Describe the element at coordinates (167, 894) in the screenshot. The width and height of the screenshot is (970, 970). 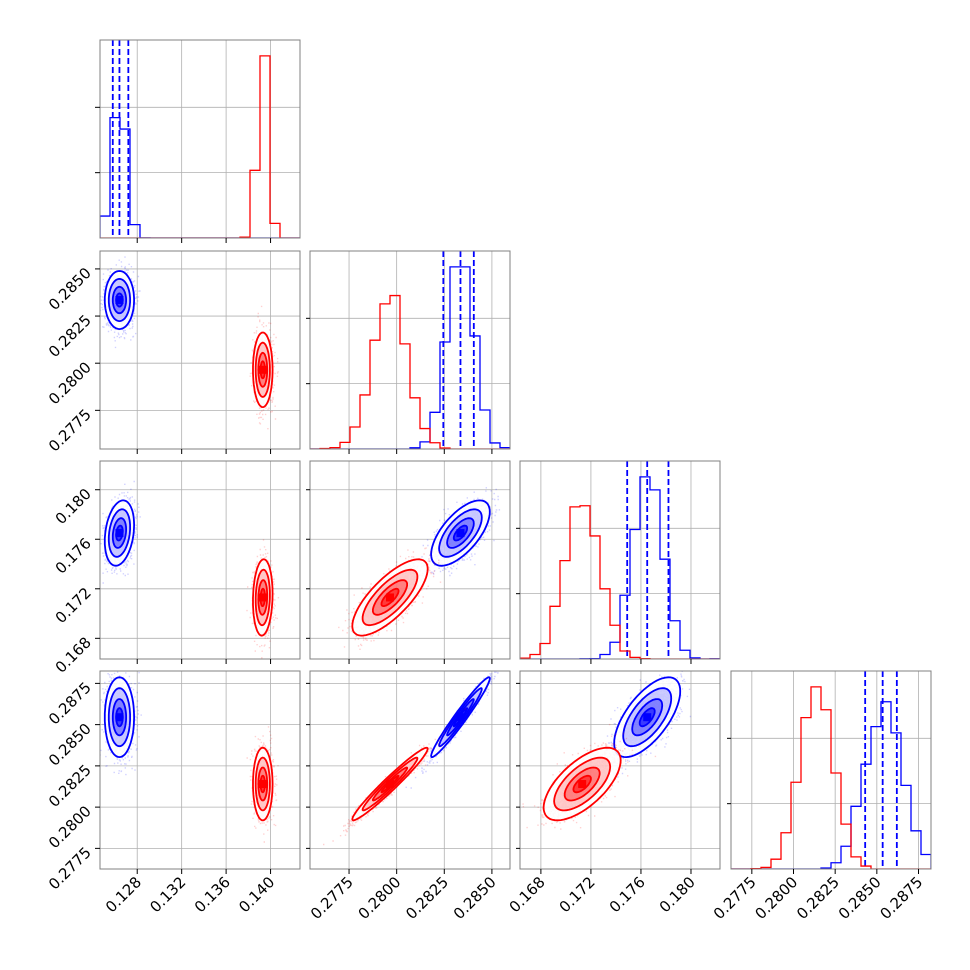
I see `x-tick-label: 0.132` at that location.